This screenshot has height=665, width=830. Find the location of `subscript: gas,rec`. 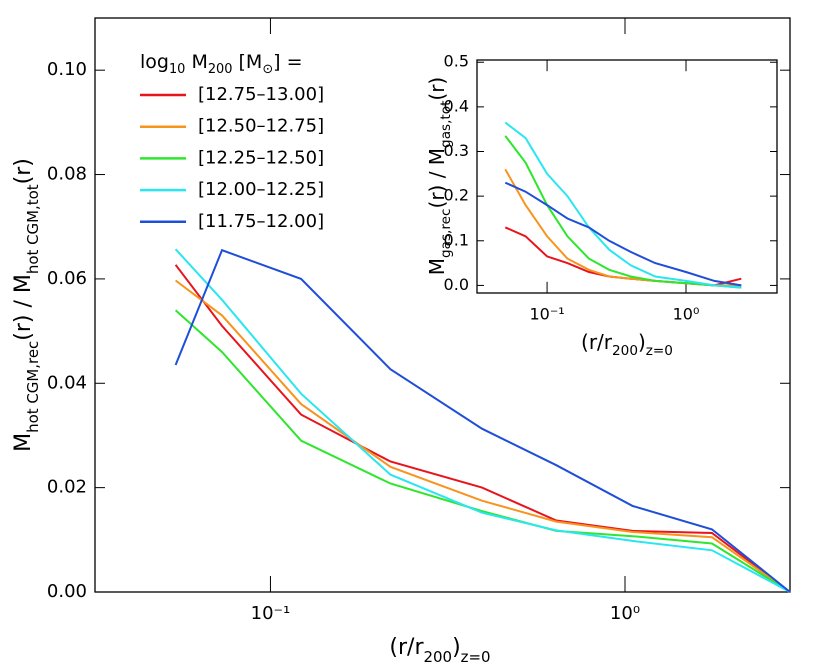

subscript: gas,rec is located at coordinates (446, 233).